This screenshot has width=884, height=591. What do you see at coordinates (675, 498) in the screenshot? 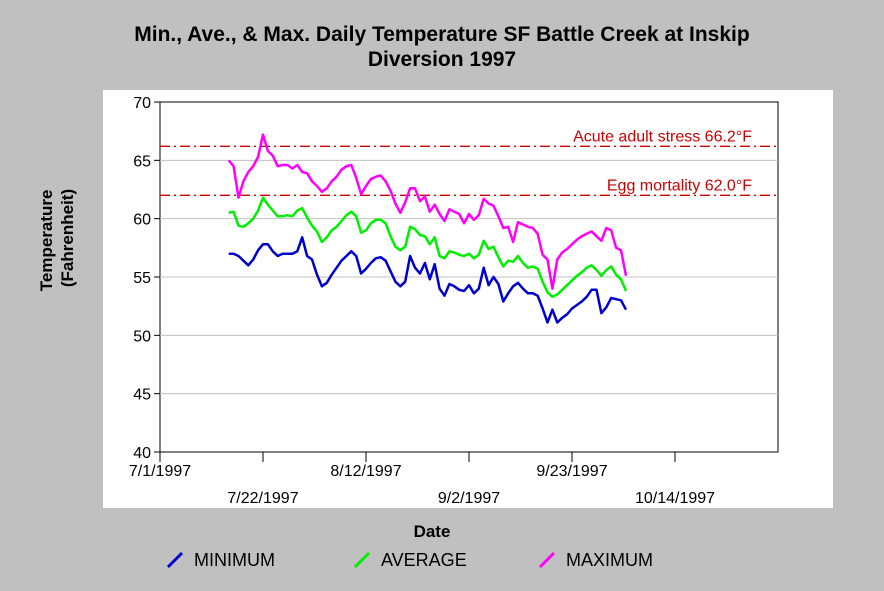
I see `x-tick-label: 10/14/1997` at bounding box center [675, 498].